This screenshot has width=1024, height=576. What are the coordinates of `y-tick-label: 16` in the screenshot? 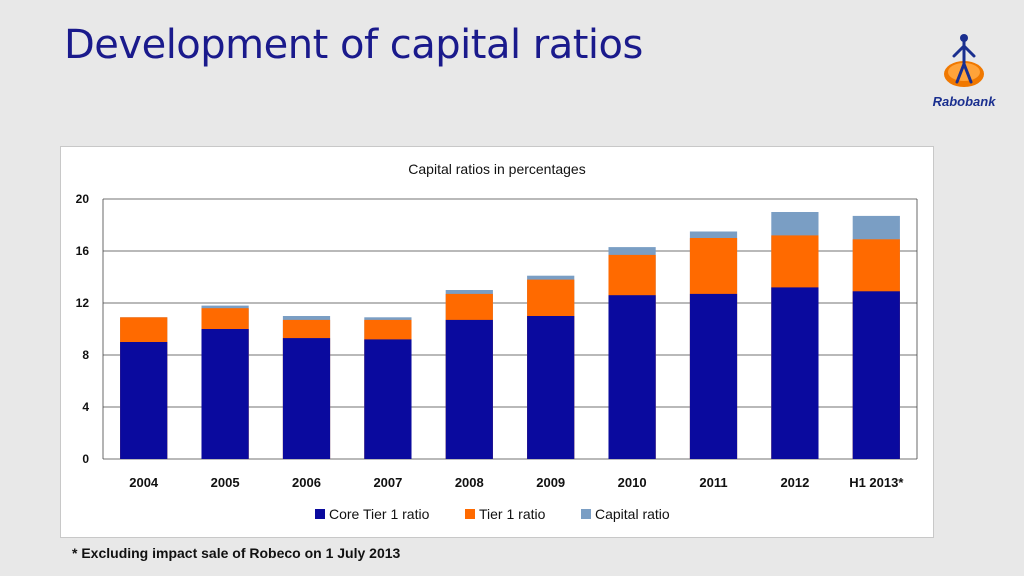 It's located at (83, 251).